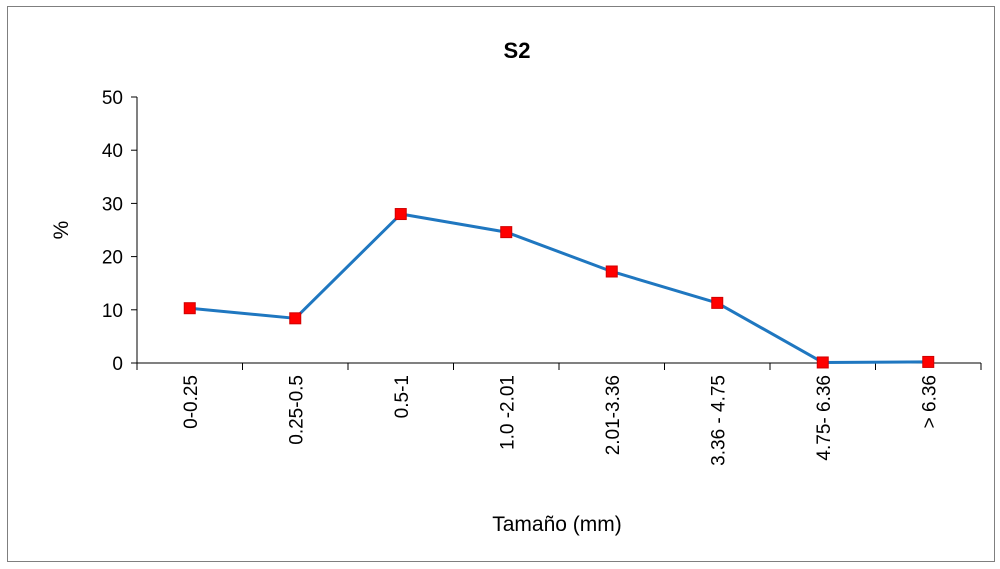 The image size is (1000, 569). I want to click on x-tick-label: 2.01-3.36, so click(613, 415).